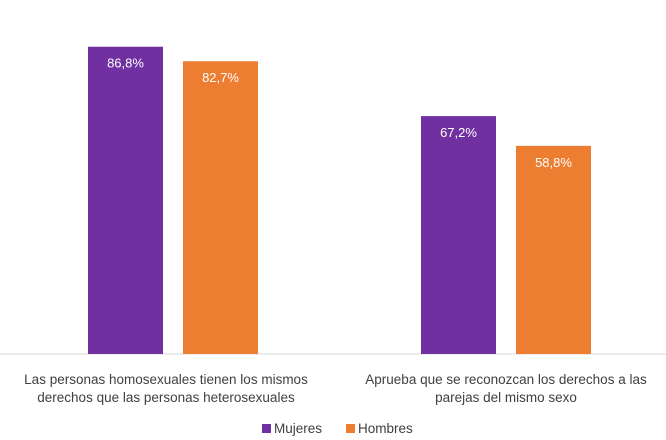  Describe the element at coordinates (298, 428) in the screenshot. I see `legend-label-mujeres: Mujeres` at that location.